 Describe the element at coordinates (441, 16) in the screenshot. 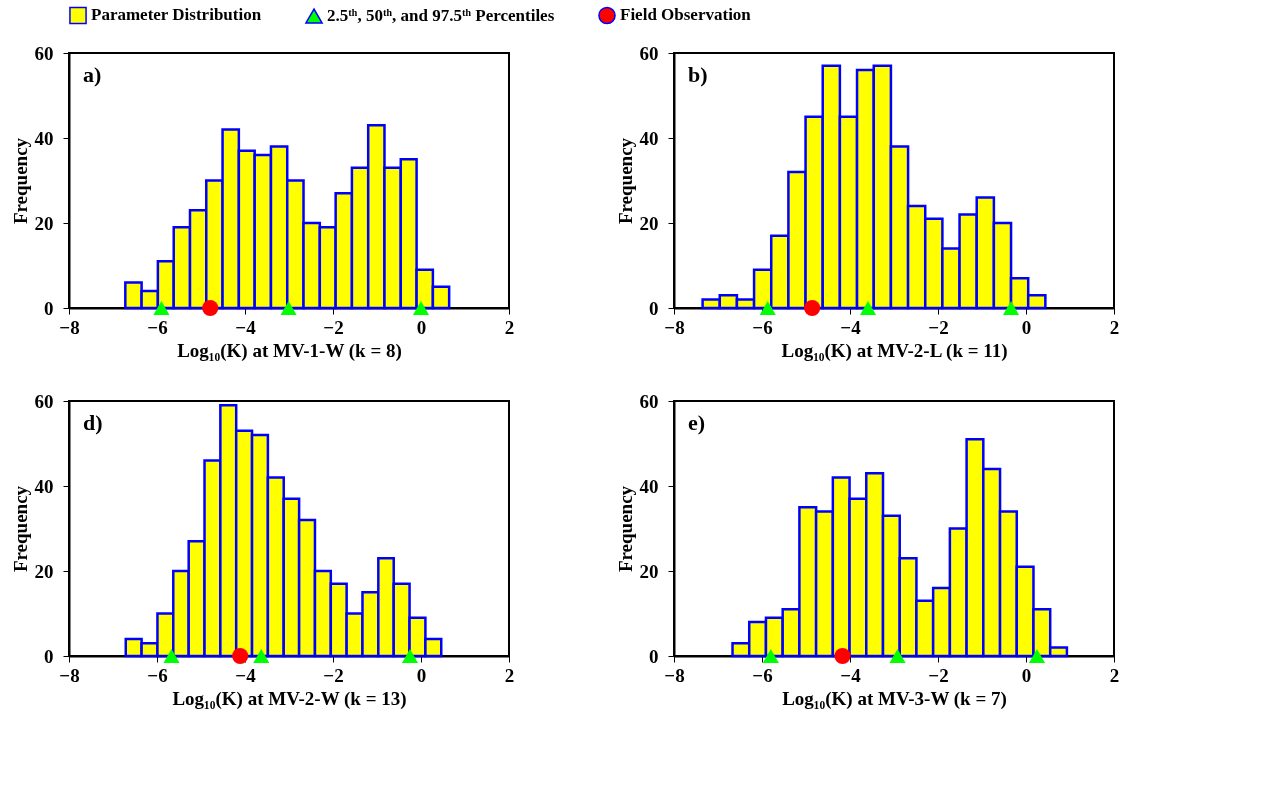

I see `legend-label: 2.5ᵗʰ, 50ᵗʰ, and 97.5ᵗʰ Percentiles` at that location.